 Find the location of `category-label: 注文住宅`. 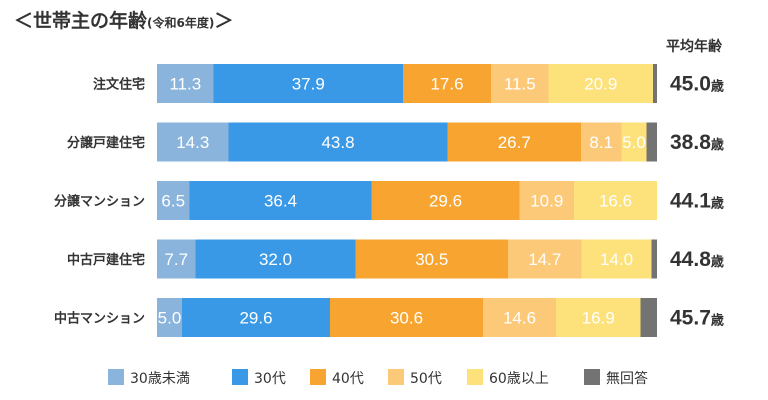

category-label: 注文住宅 is located at coordinates (119, 85).